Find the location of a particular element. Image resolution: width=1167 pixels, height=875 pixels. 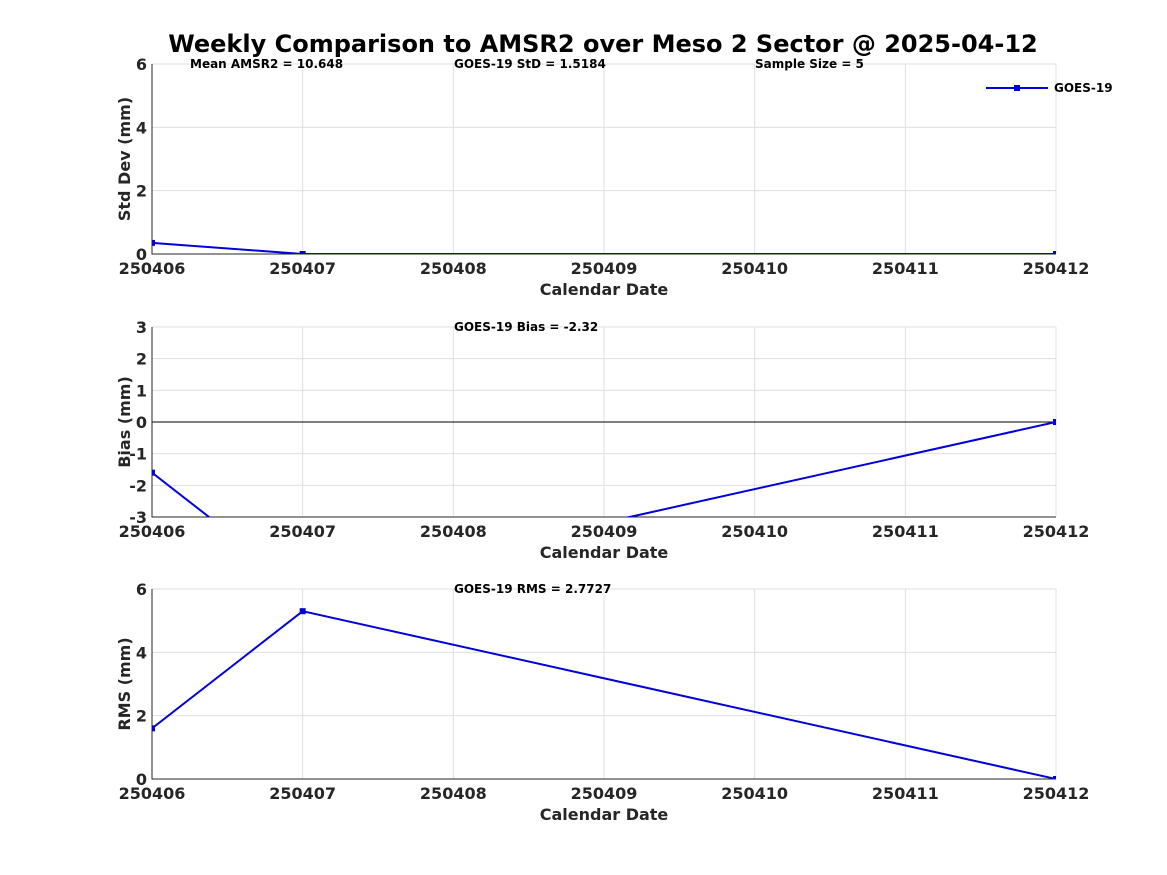

y-axis-label: RMS (mm) is located at coordinates (124, 683).